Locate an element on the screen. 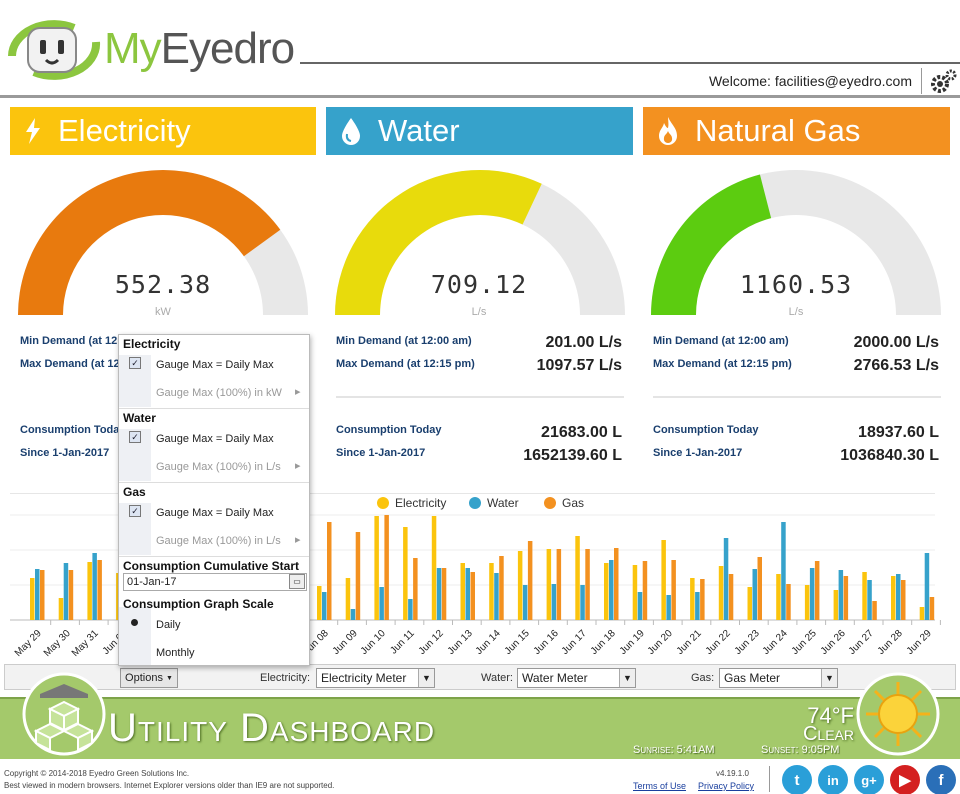  legend-gas: Gas is located at coordinates (564, 503).